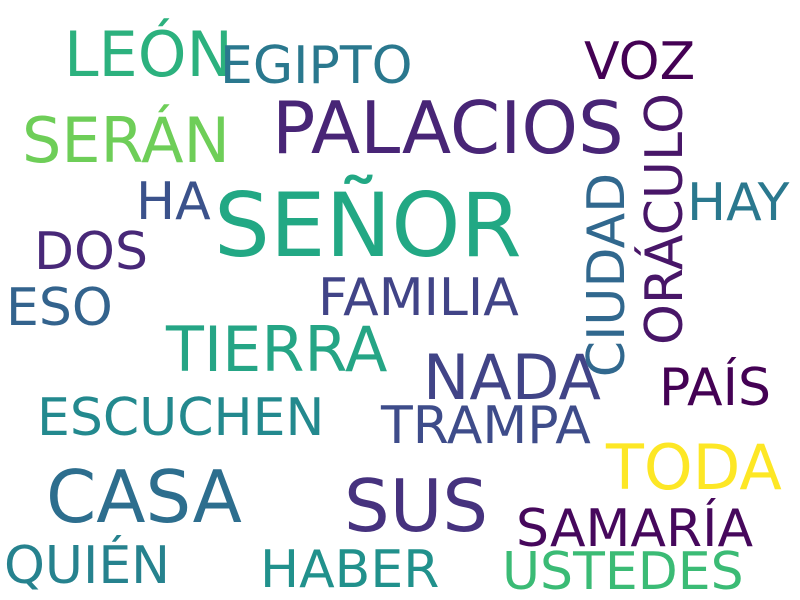  Describe the element at coordinates (144, 497) in the screenshot. I see `word-casa: CASA` at that location.